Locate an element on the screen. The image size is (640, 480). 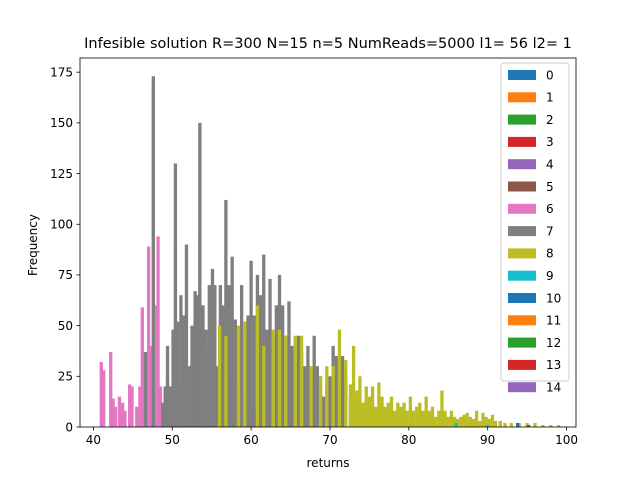
legend-label-12: 12 is located at coordinates (553, 343).